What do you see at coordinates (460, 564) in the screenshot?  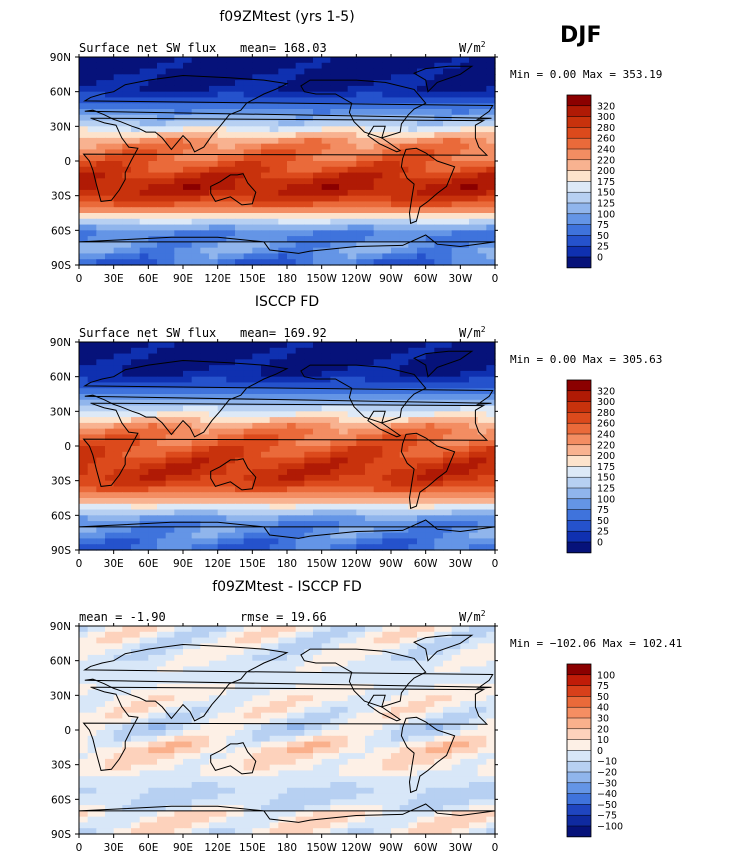 I see `x-tick-label: 30W` at bounding box center [460, 564].